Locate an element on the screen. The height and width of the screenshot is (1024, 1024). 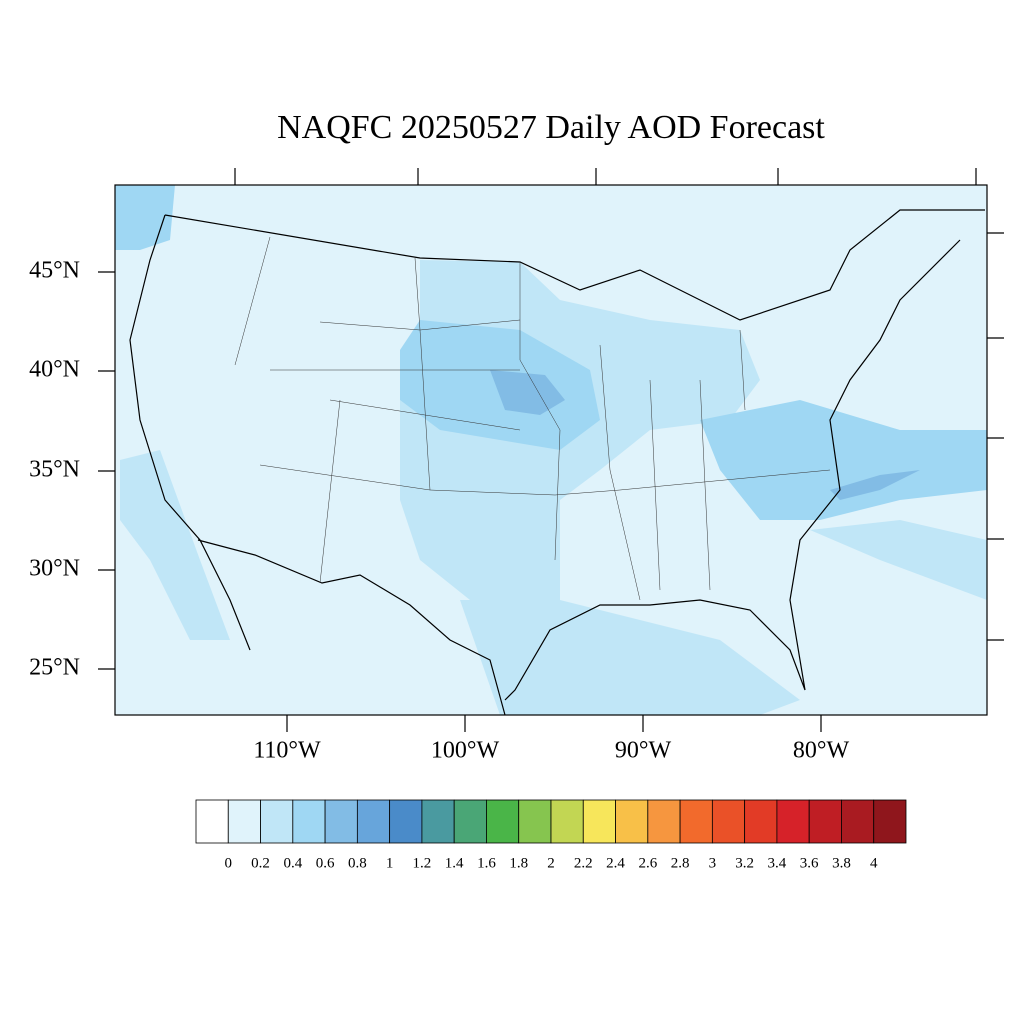
longitude-label: 110°W is located at coordinates (287, 751).